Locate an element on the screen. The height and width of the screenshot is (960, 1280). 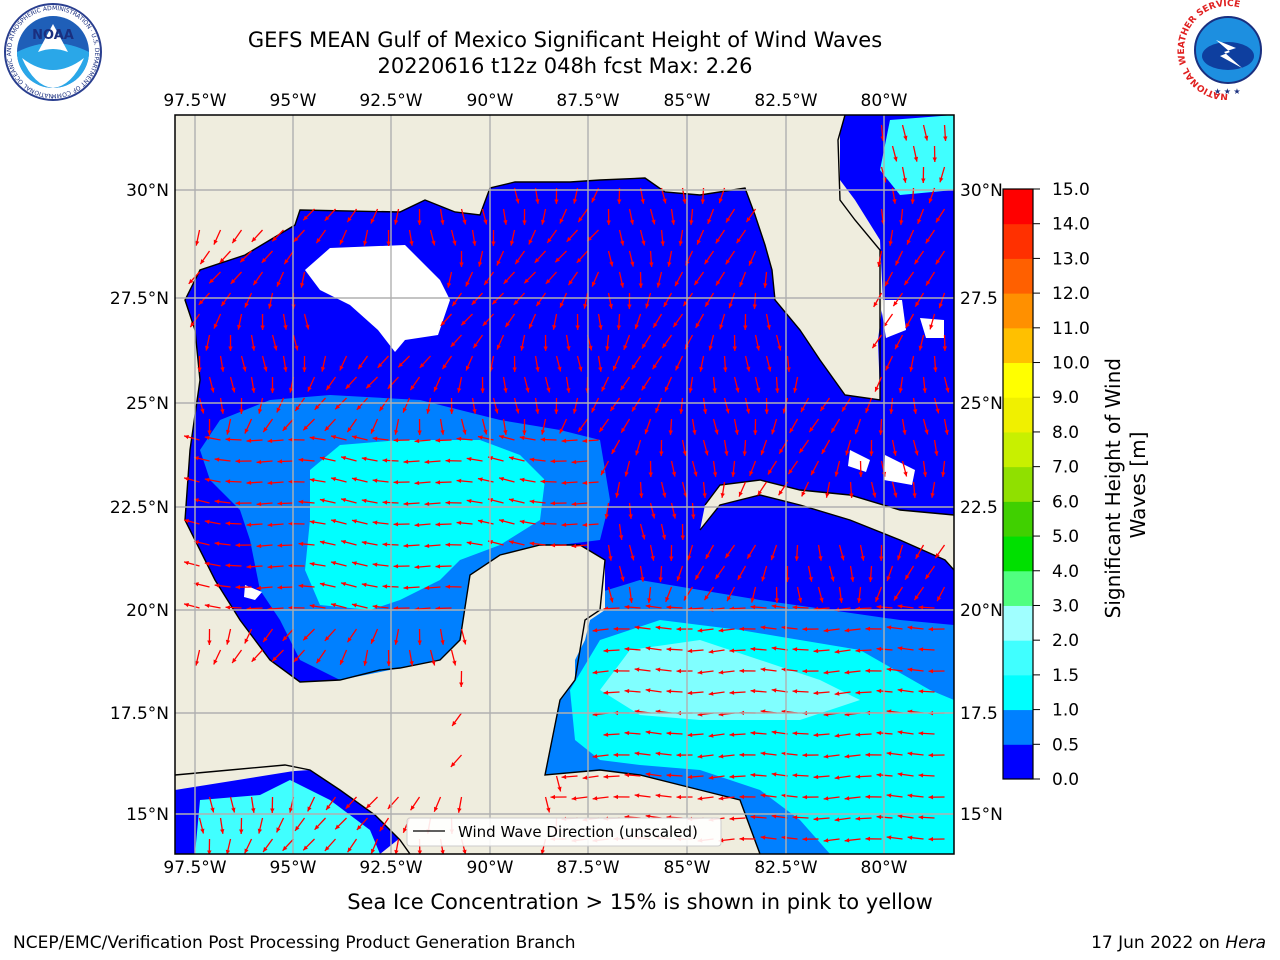
lon-tick-bottom: 85°W is located at coordinates (687, 868).